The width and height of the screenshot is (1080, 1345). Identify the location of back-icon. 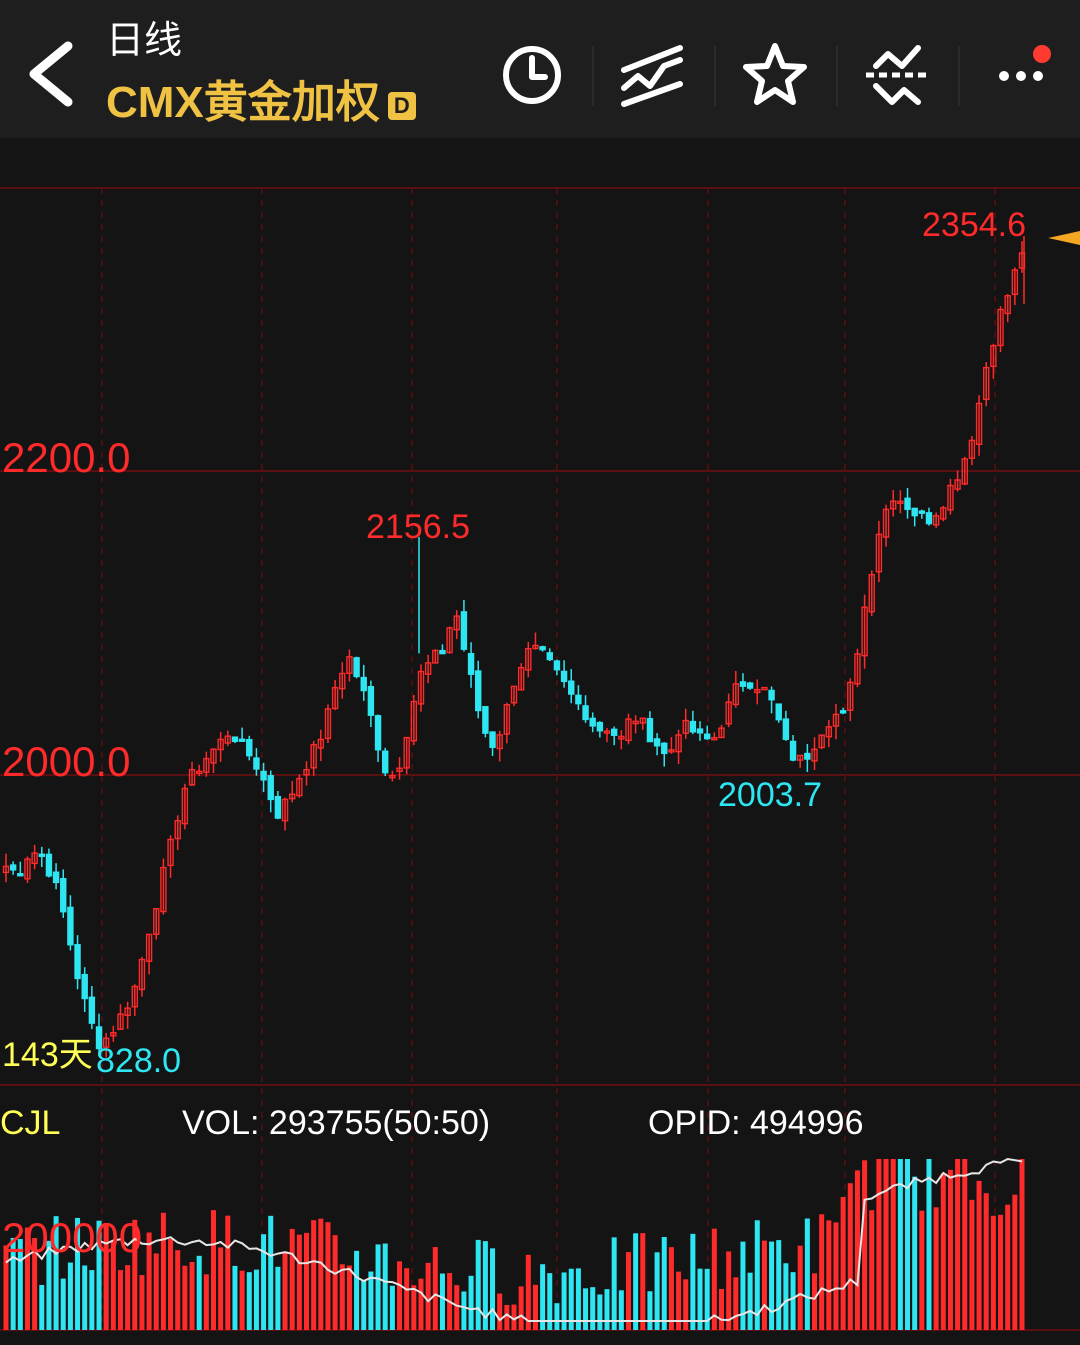
(52, 74).